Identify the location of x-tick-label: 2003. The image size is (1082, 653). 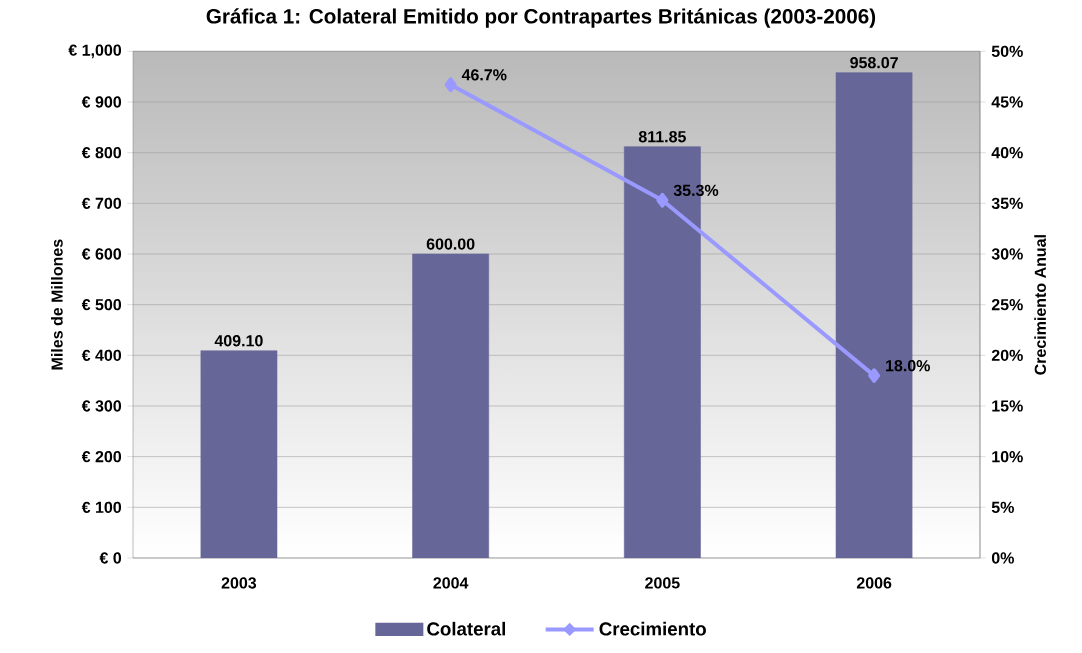
(239, 583).